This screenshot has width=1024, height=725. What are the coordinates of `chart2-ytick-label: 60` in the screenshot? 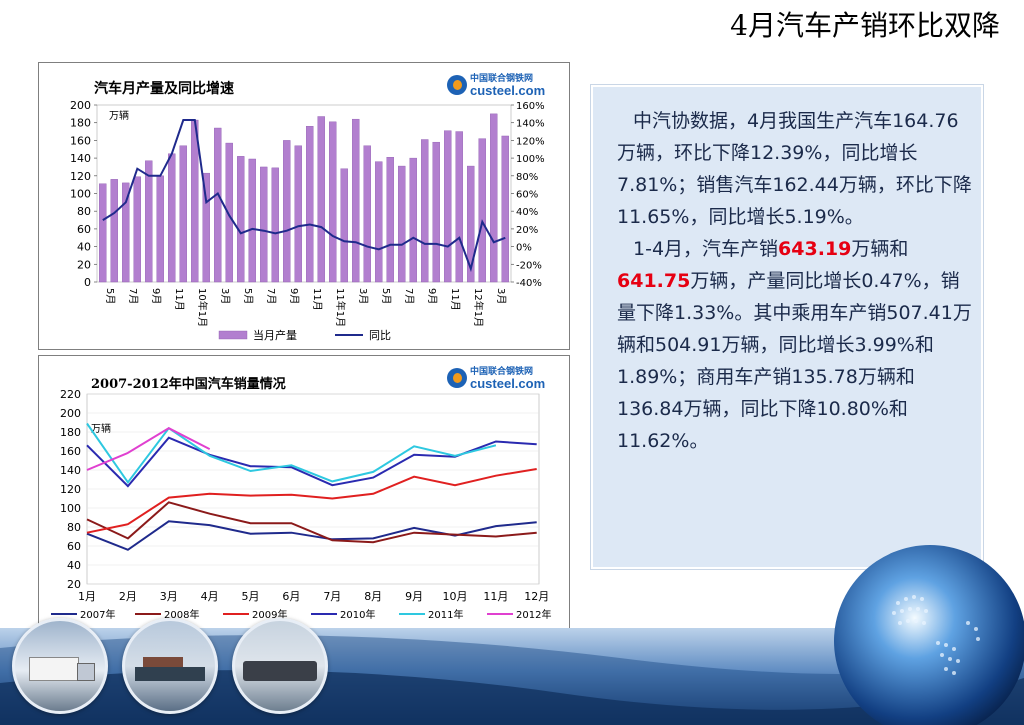 It's located at (74, 546).